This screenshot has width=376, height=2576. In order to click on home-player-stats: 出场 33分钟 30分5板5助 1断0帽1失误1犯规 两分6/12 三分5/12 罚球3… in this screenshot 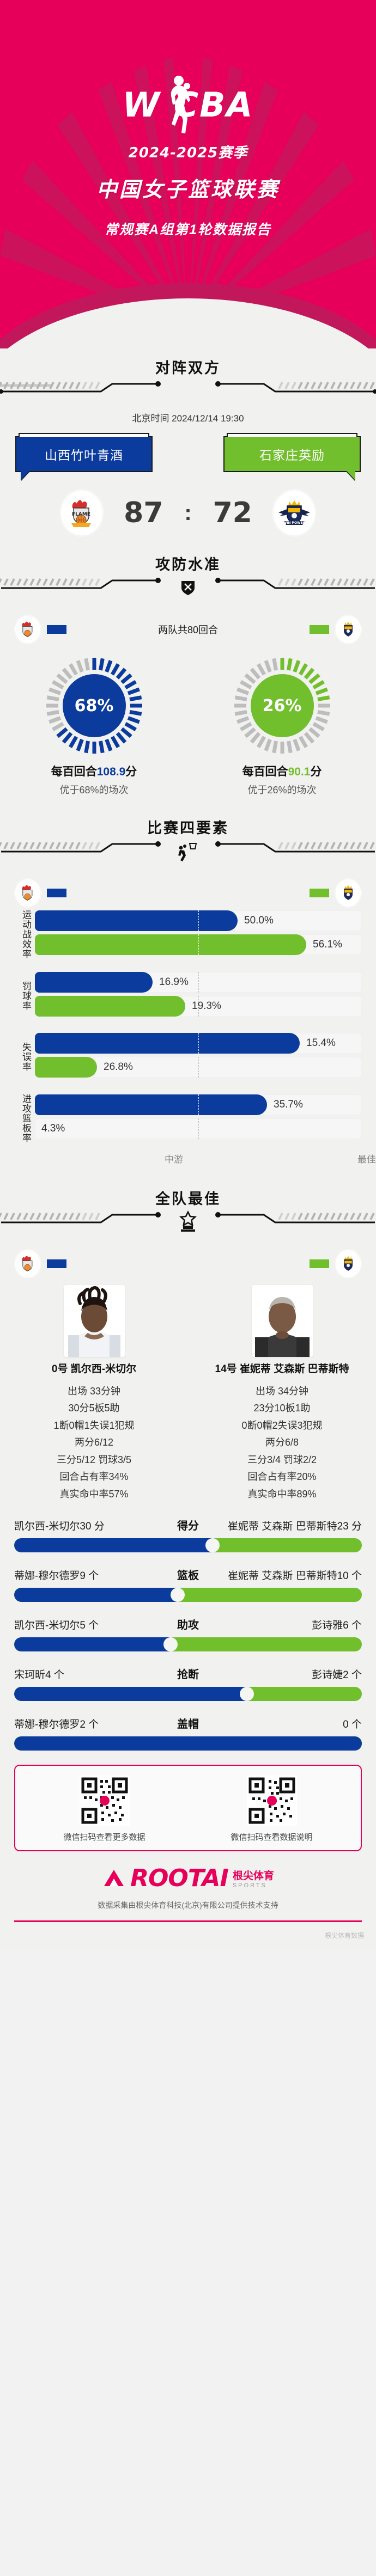, I will do `click(94, 1443)`.